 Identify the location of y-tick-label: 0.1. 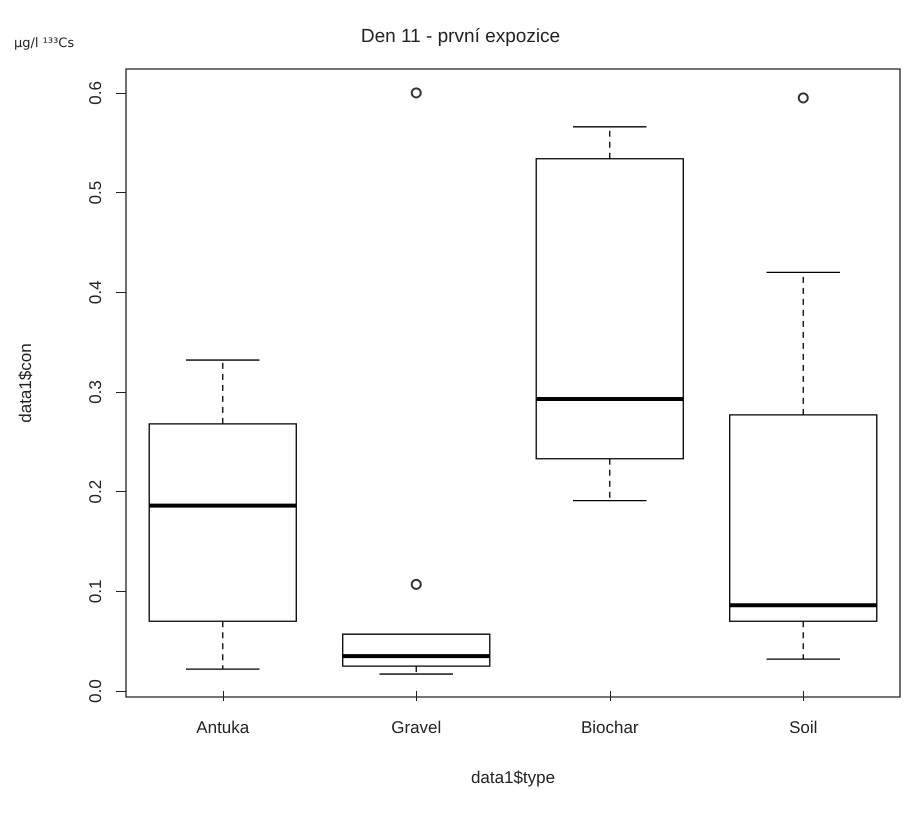
(95, 592).